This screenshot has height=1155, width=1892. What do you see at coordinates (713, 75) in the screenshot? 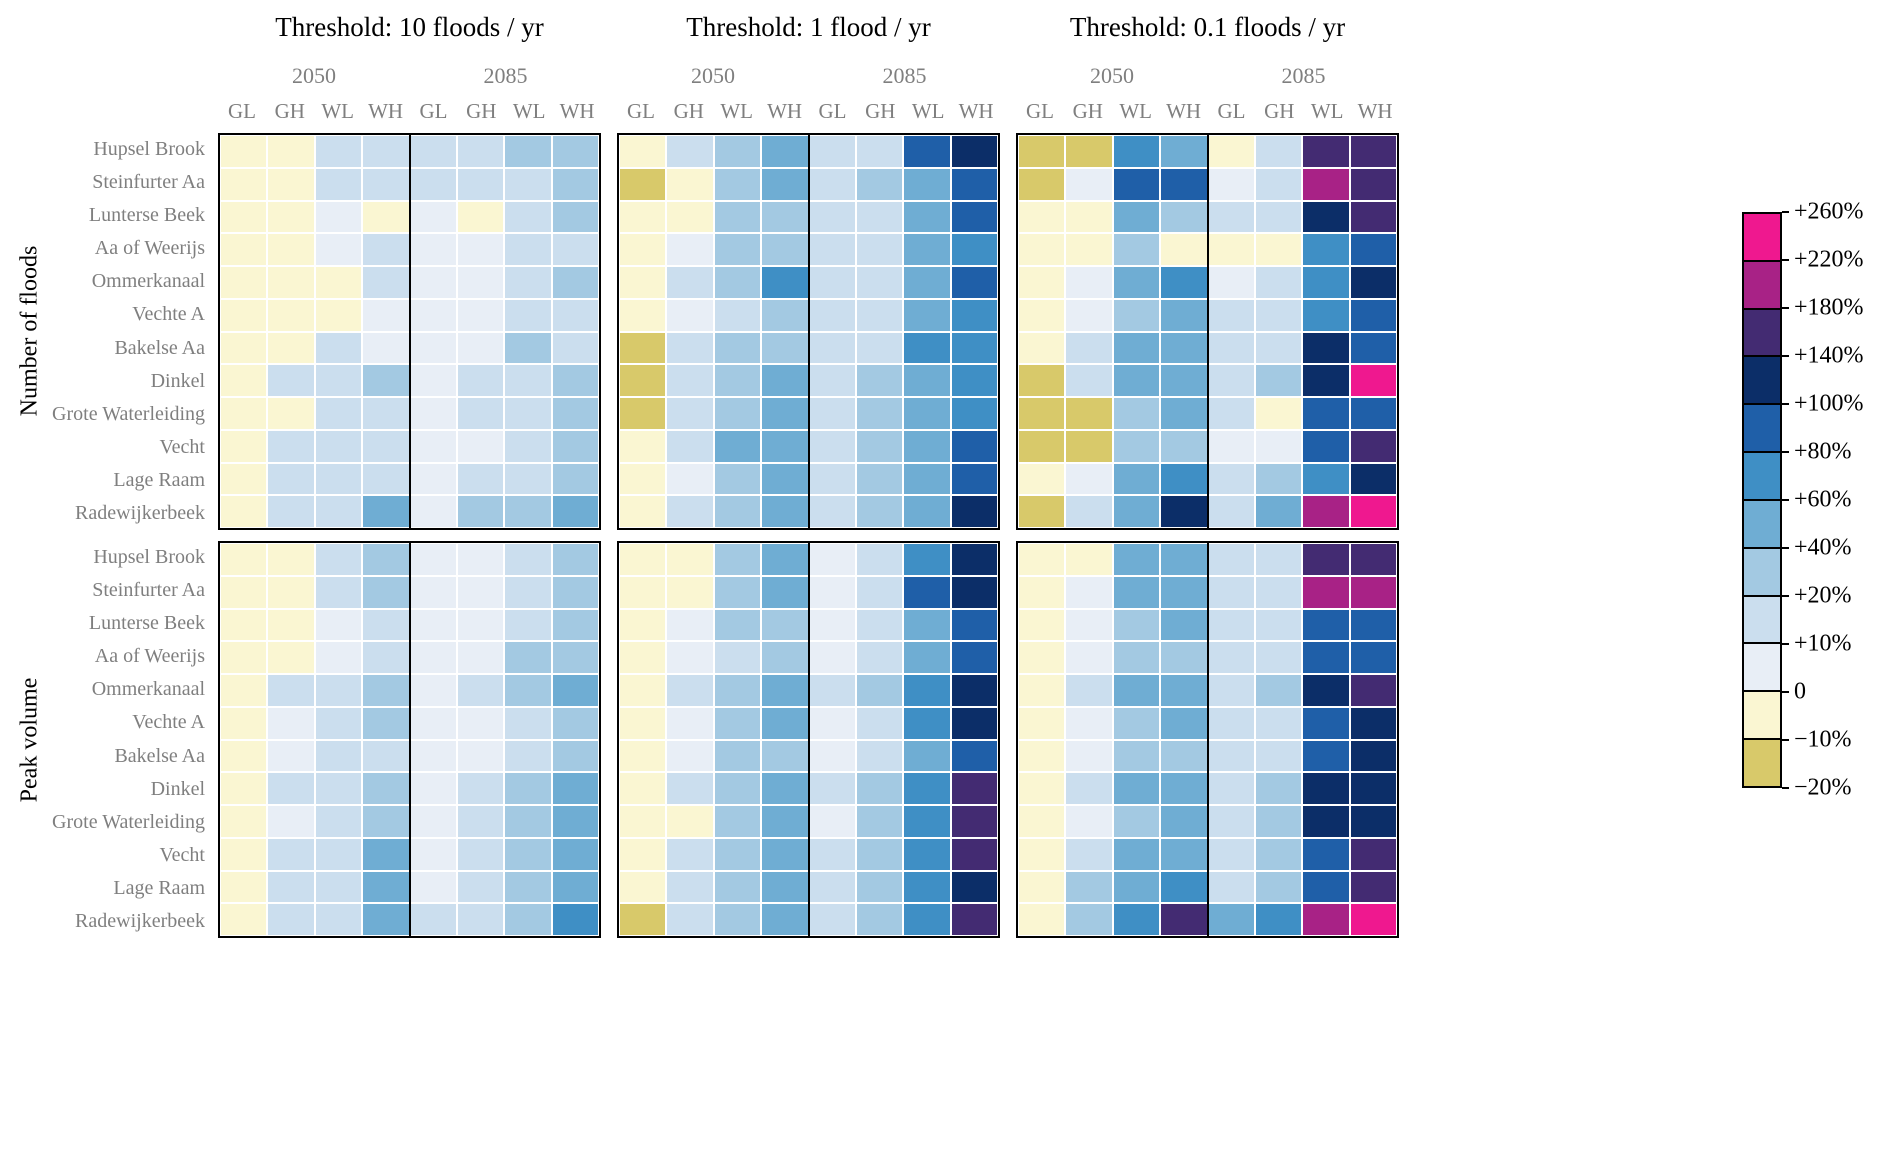
I see `year-label: 2050` at bounding box center [713, 75].